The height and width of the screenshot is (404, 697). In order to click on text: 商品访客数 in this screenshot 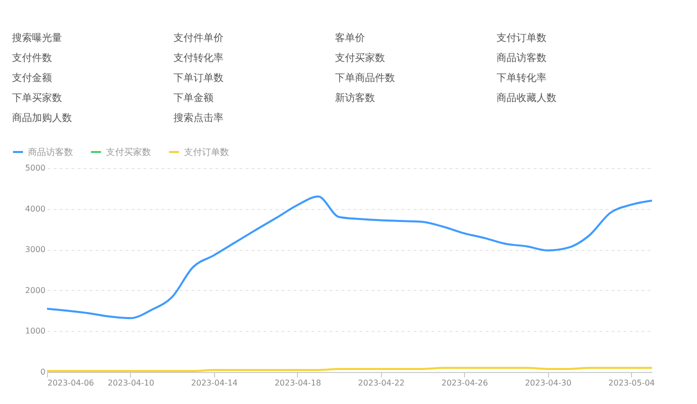, I will do `click(521, 58)`.